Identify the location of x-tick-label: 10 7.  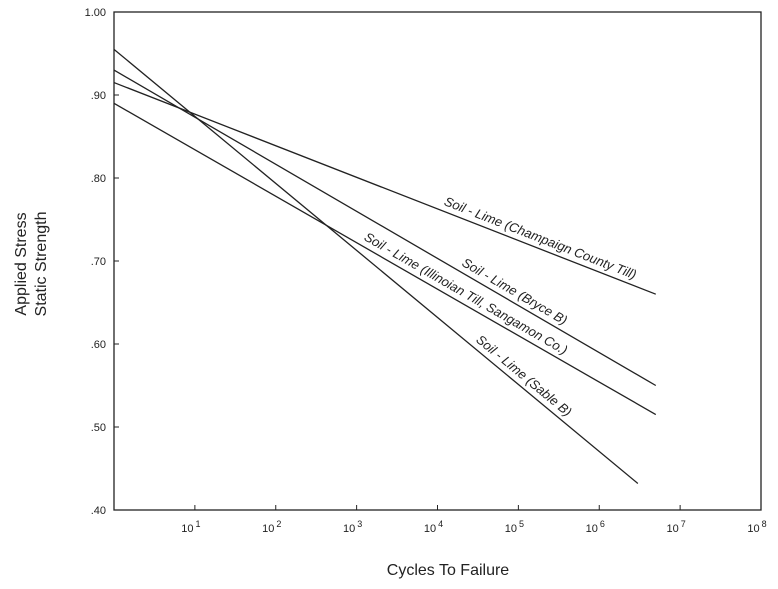
(675, 527).